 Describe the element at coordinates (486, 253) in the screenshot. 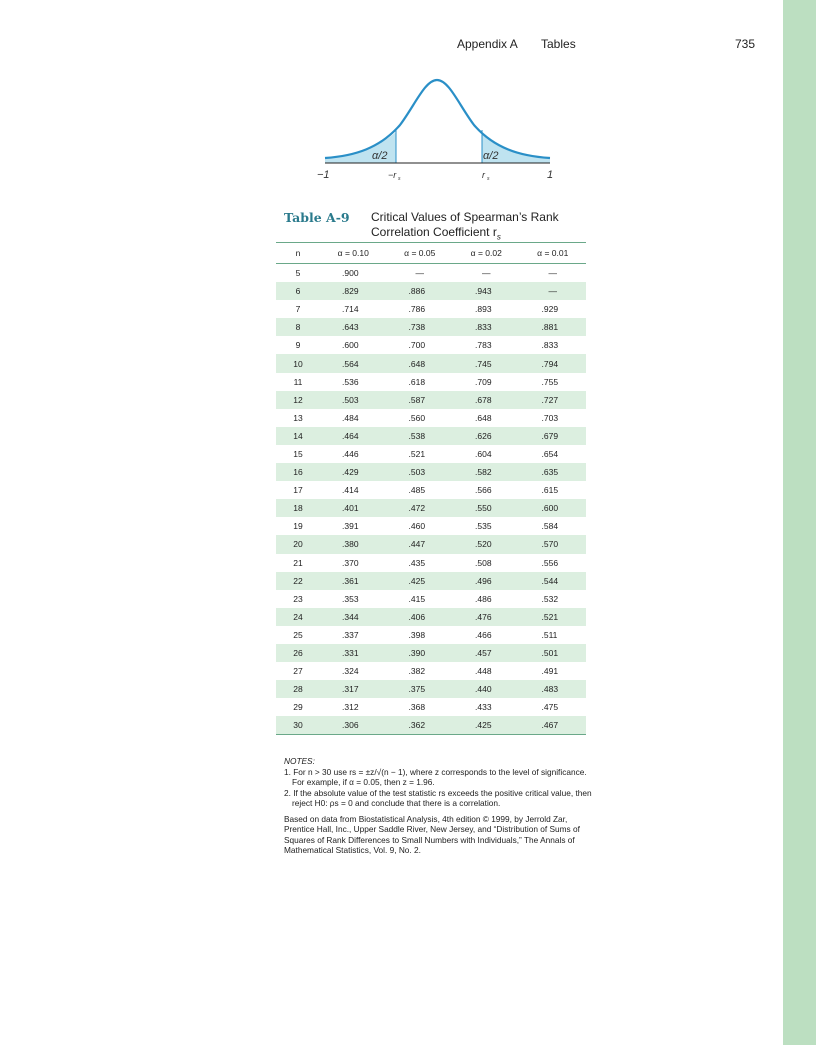

I see `column-header: α = 0.02` at that location.